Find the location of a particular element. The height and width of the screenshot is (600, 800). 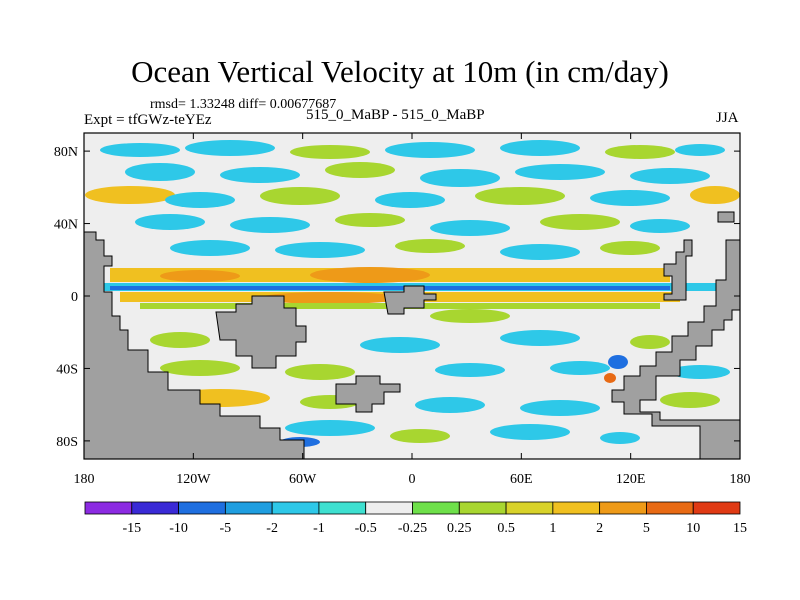

landmass-east-arc is located at coordinates (678, 270).